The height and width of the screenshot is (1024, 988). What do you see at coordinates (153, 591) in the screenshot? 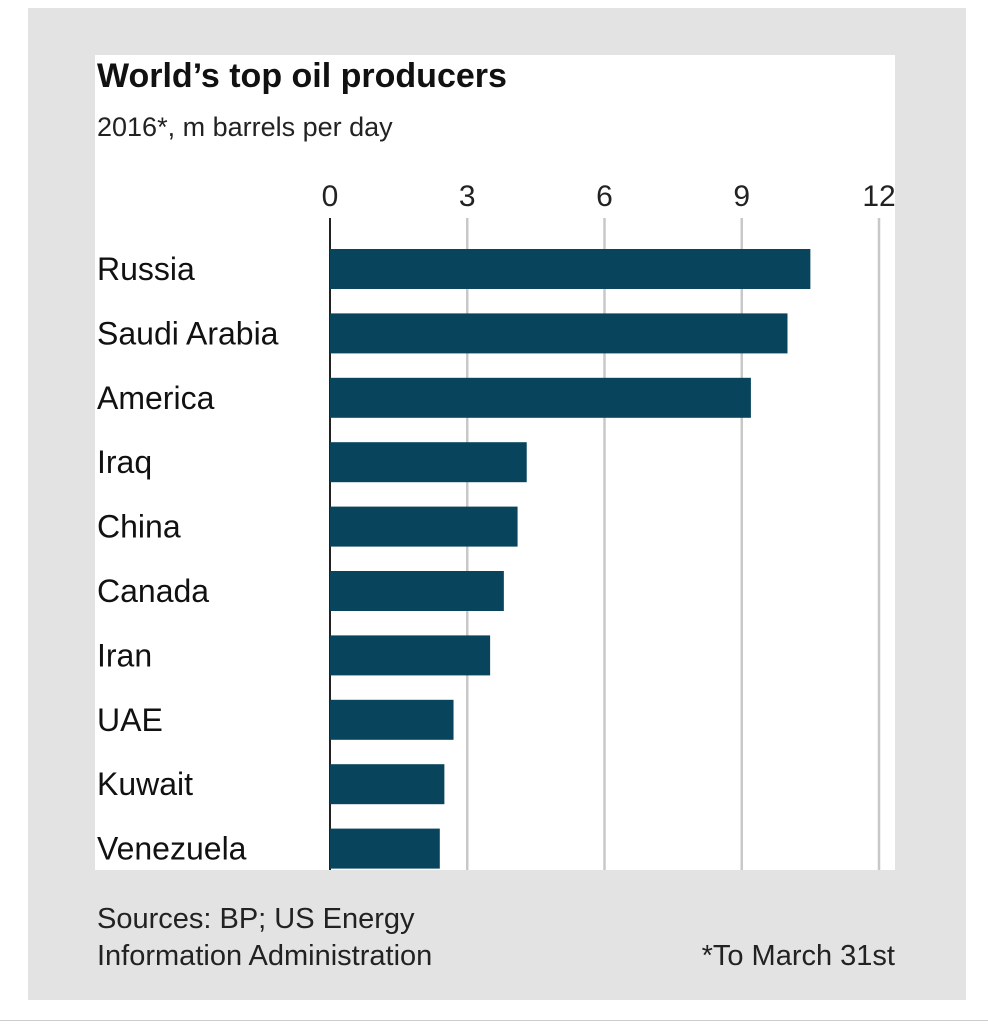
I see `category-label: Canada` at bounding box center [153, 591].